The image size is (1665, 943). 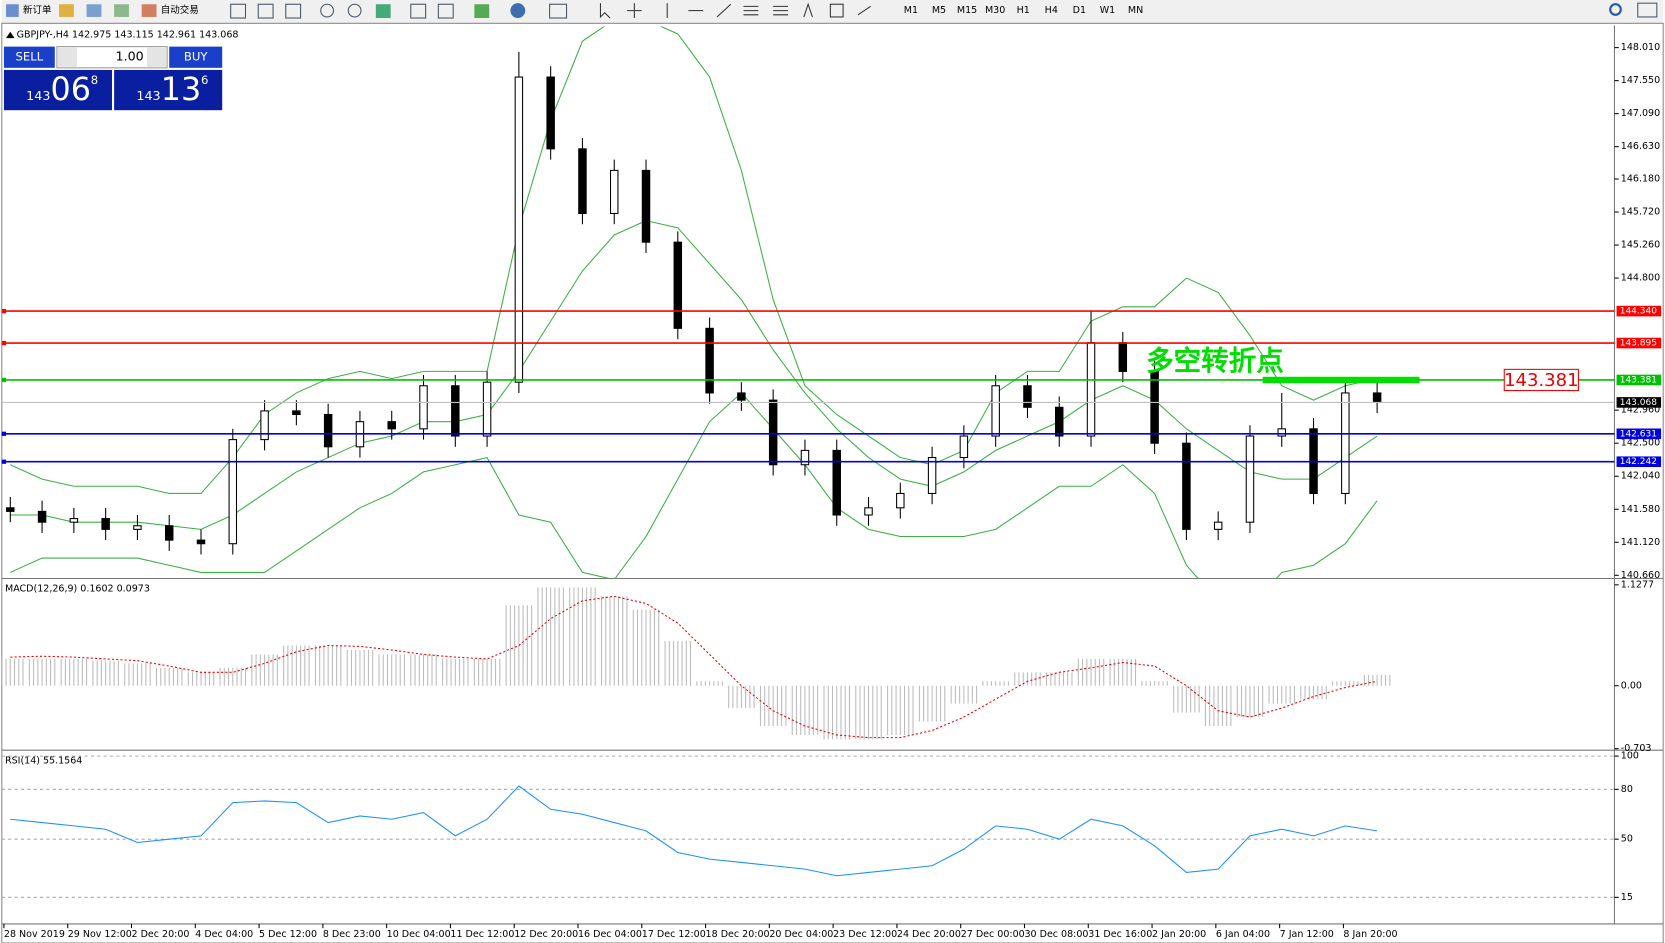 I want to click on current-price-tag, so click(x=1639, y=402).